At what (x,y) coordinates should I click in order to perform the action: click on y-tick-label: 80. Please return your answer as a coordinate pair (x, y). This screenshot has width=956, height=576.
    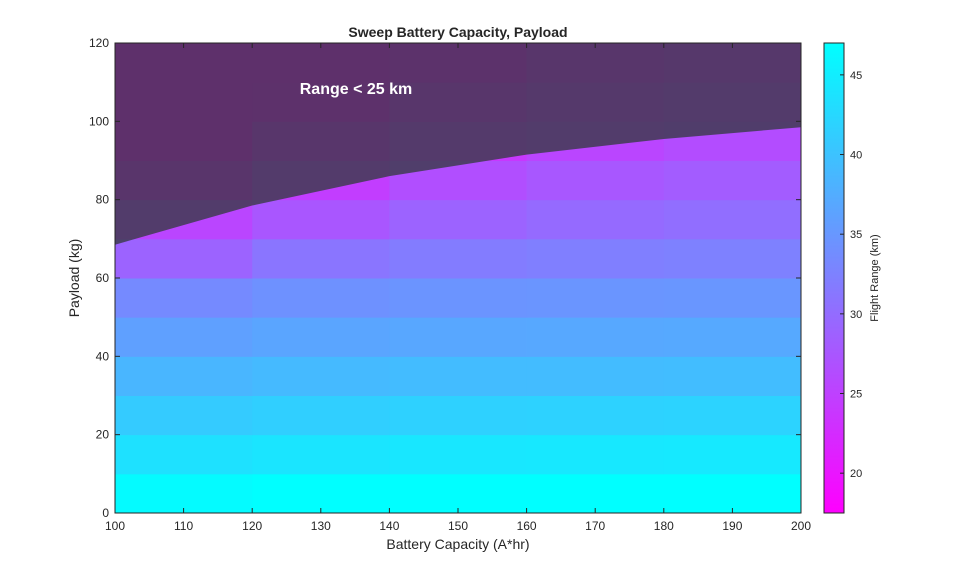
    Looking at the image, I should click on (103, 200).